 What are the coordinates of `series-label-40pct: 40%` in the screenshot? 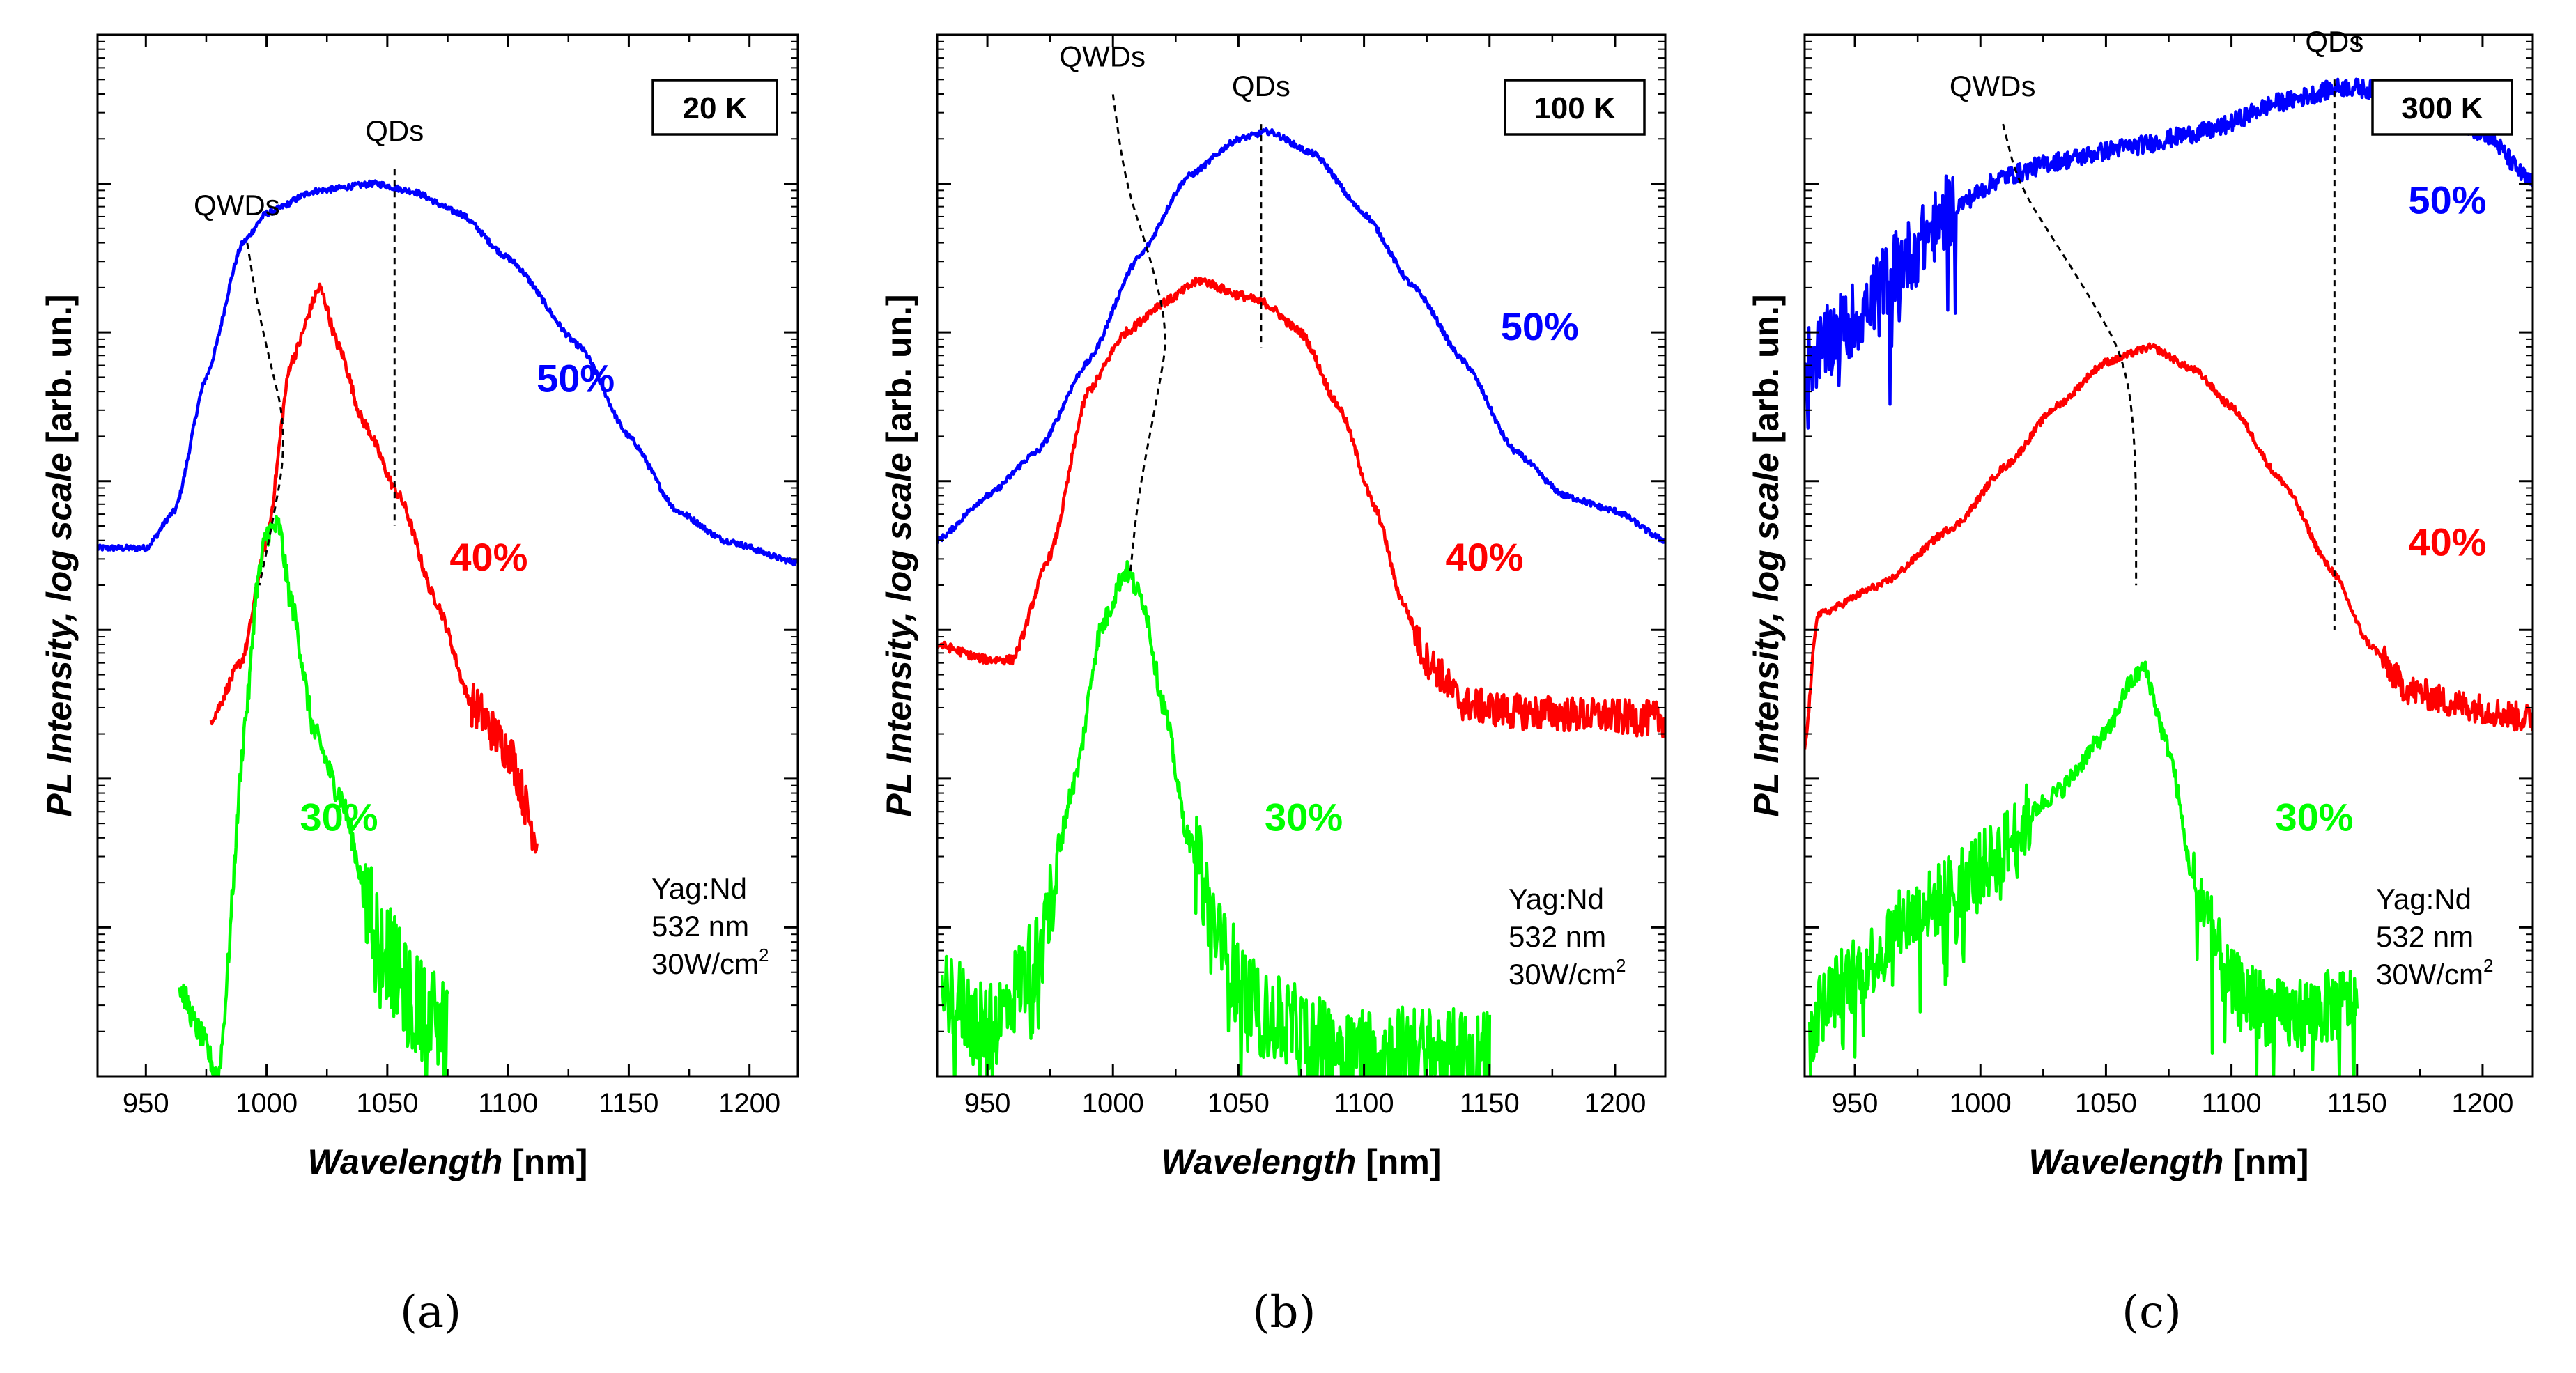 It's located at (488, 557).